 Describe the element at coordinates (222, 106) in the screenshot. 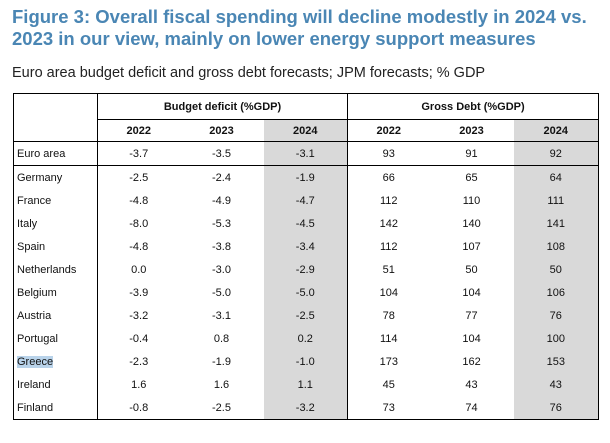

I see `group-header-deficit: Budget deficit (%GDP)` at that location.